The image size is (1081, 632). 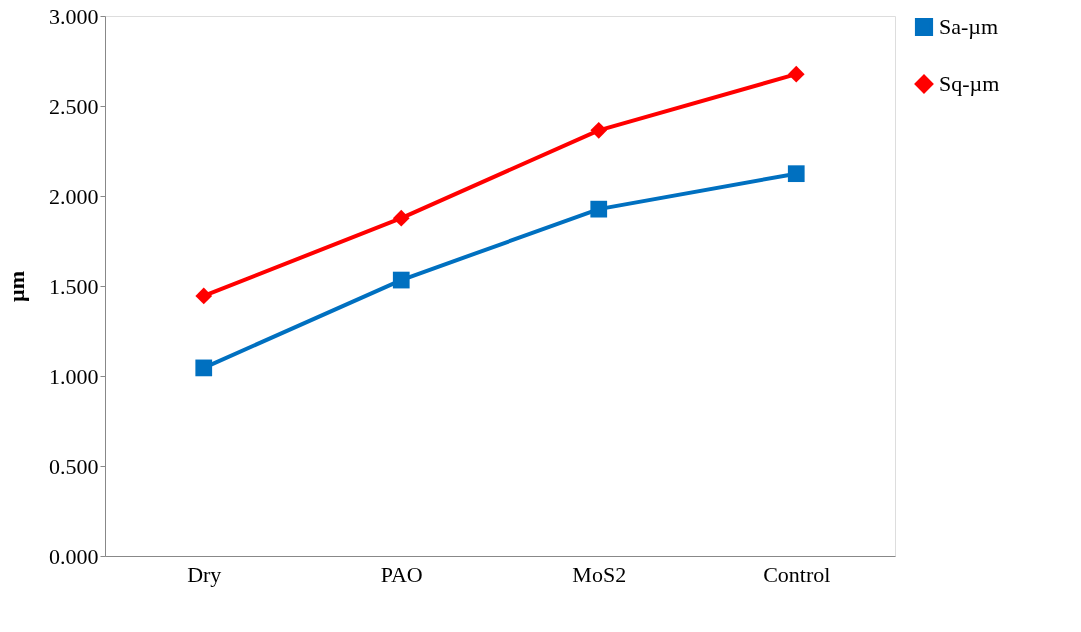 What do you see at coordinates (74, 376) in the screenshot?
I see `y-tick-label: 1.000` at bounding box center [74, 376].